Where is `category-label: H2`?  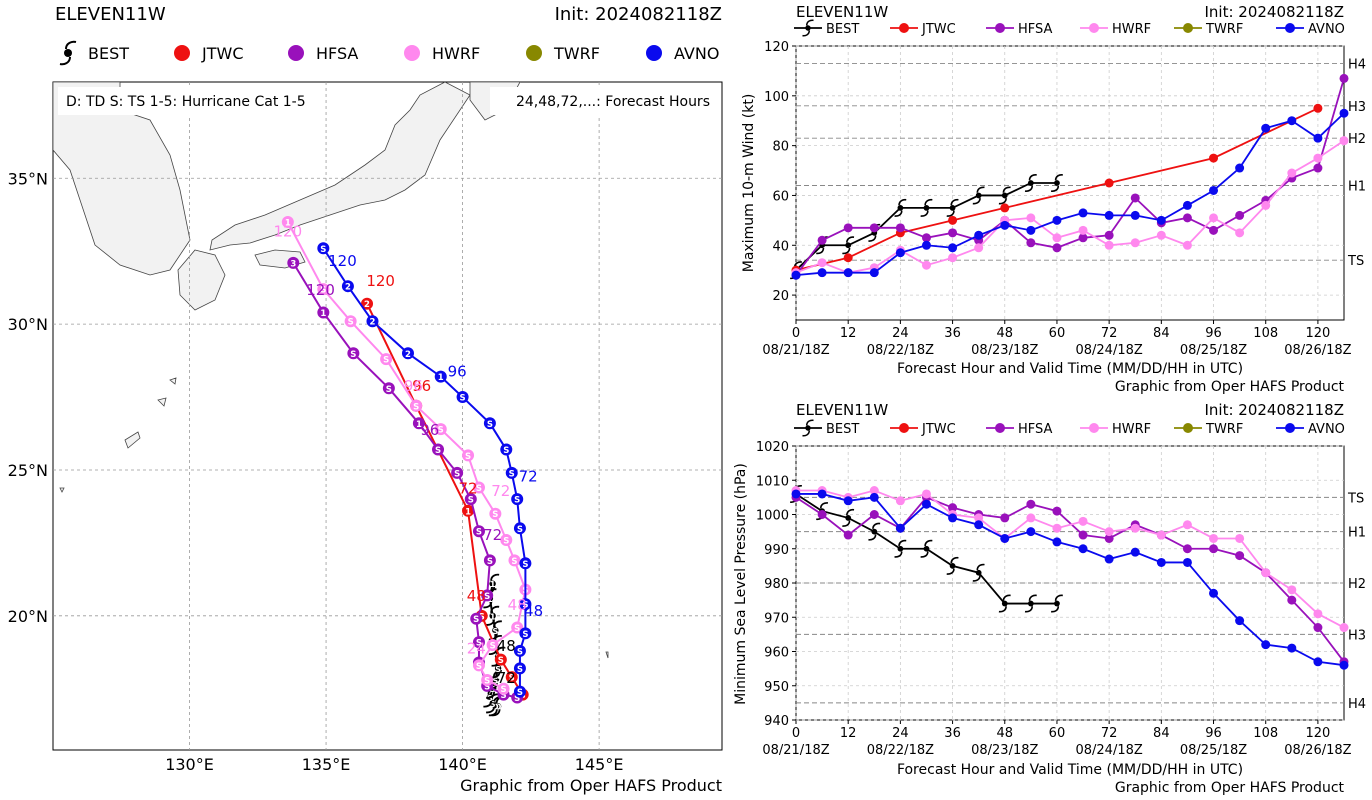 category-label: H2 is located at coordinates (1357, 584).